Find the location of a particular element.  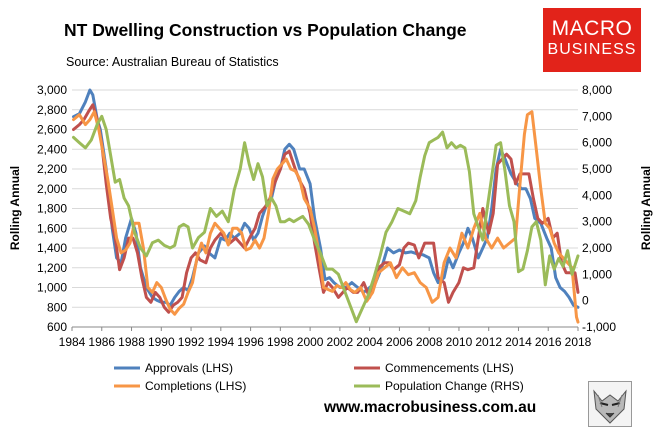

y-axis-label-left: Rolling Annual is located at coordinates (15, 208).